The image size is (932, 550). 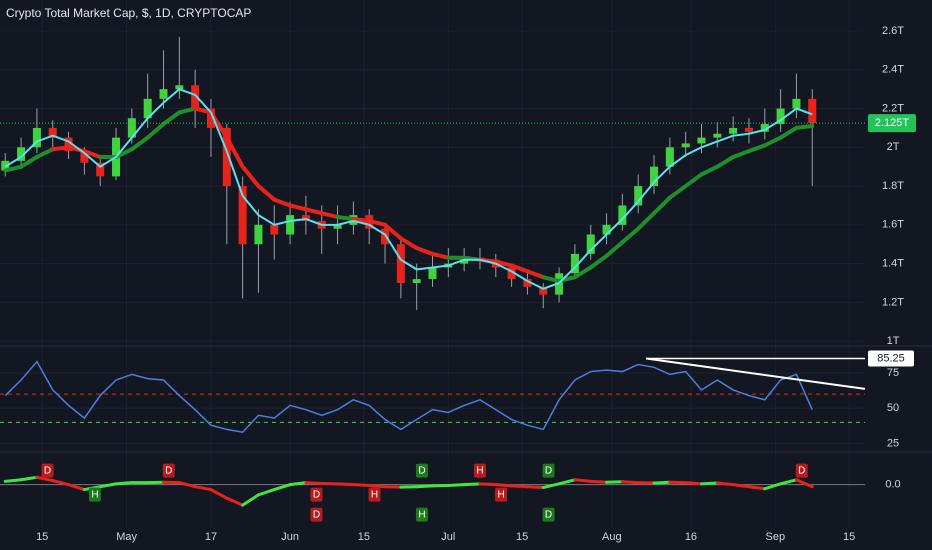 What do you see at coordinates (290, 537) in the screenshot?
I see `x-tick-label: Jun` at bounding box center [290, 537].